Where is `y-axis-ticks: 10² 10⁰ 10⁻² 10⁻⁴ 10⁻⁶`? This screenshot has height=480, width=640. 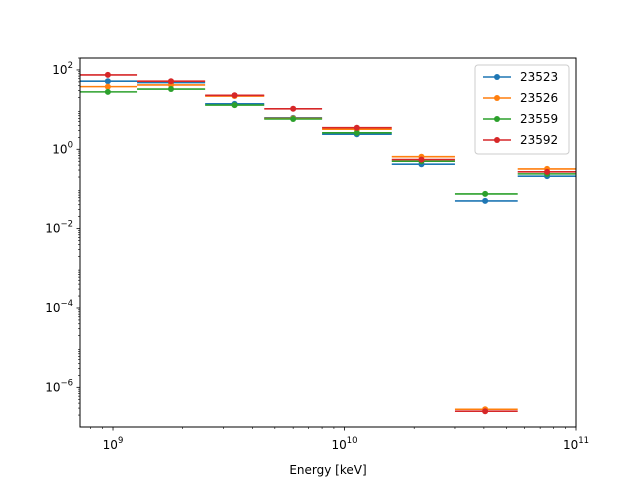
y-axis-ticks: 10² 10⁰ 10⁻² 10⁻⁴ 10⁻⁶ is located at coordinates (62, 236).